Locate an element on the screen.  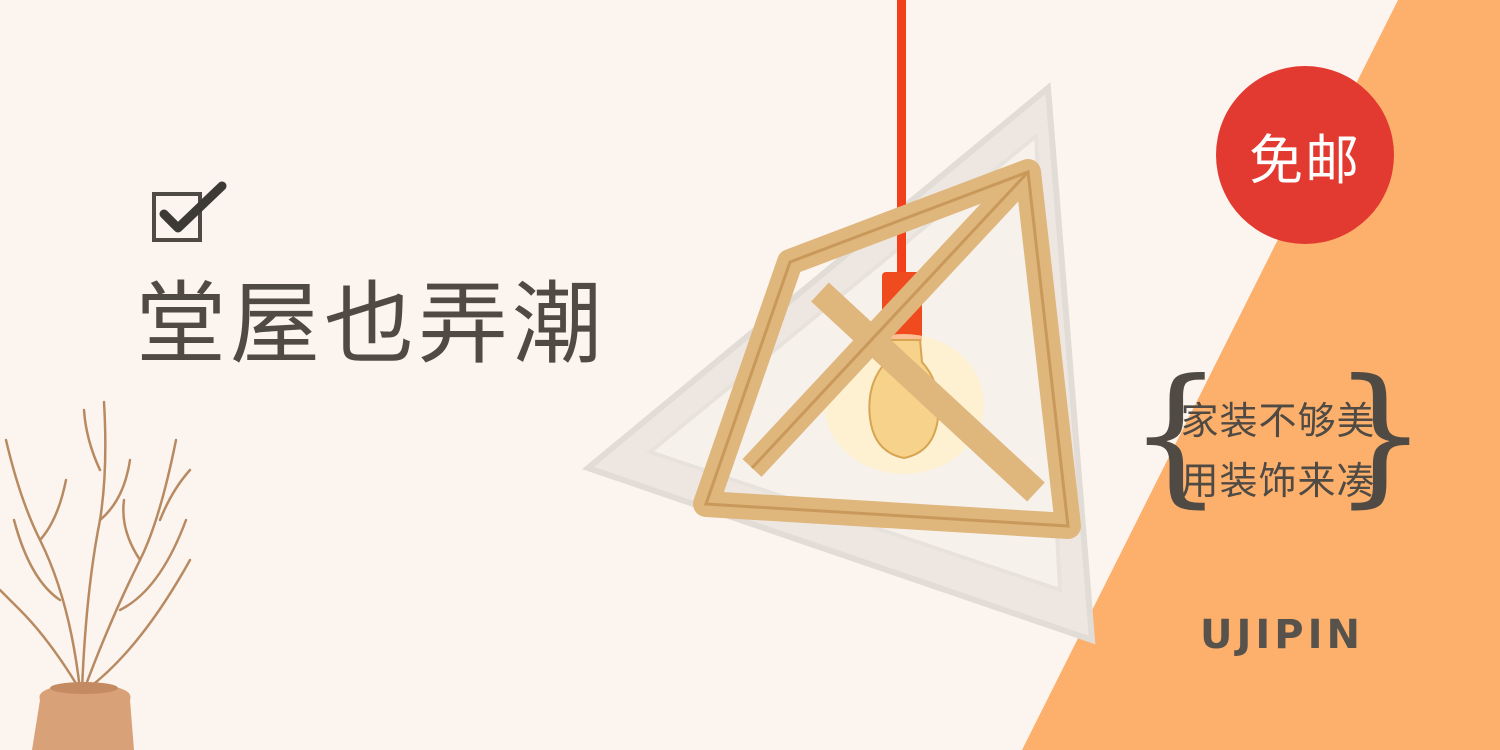
slogan-block: { 家装不够美 用装饰来凑 } is located at coordinates (1278, 440).